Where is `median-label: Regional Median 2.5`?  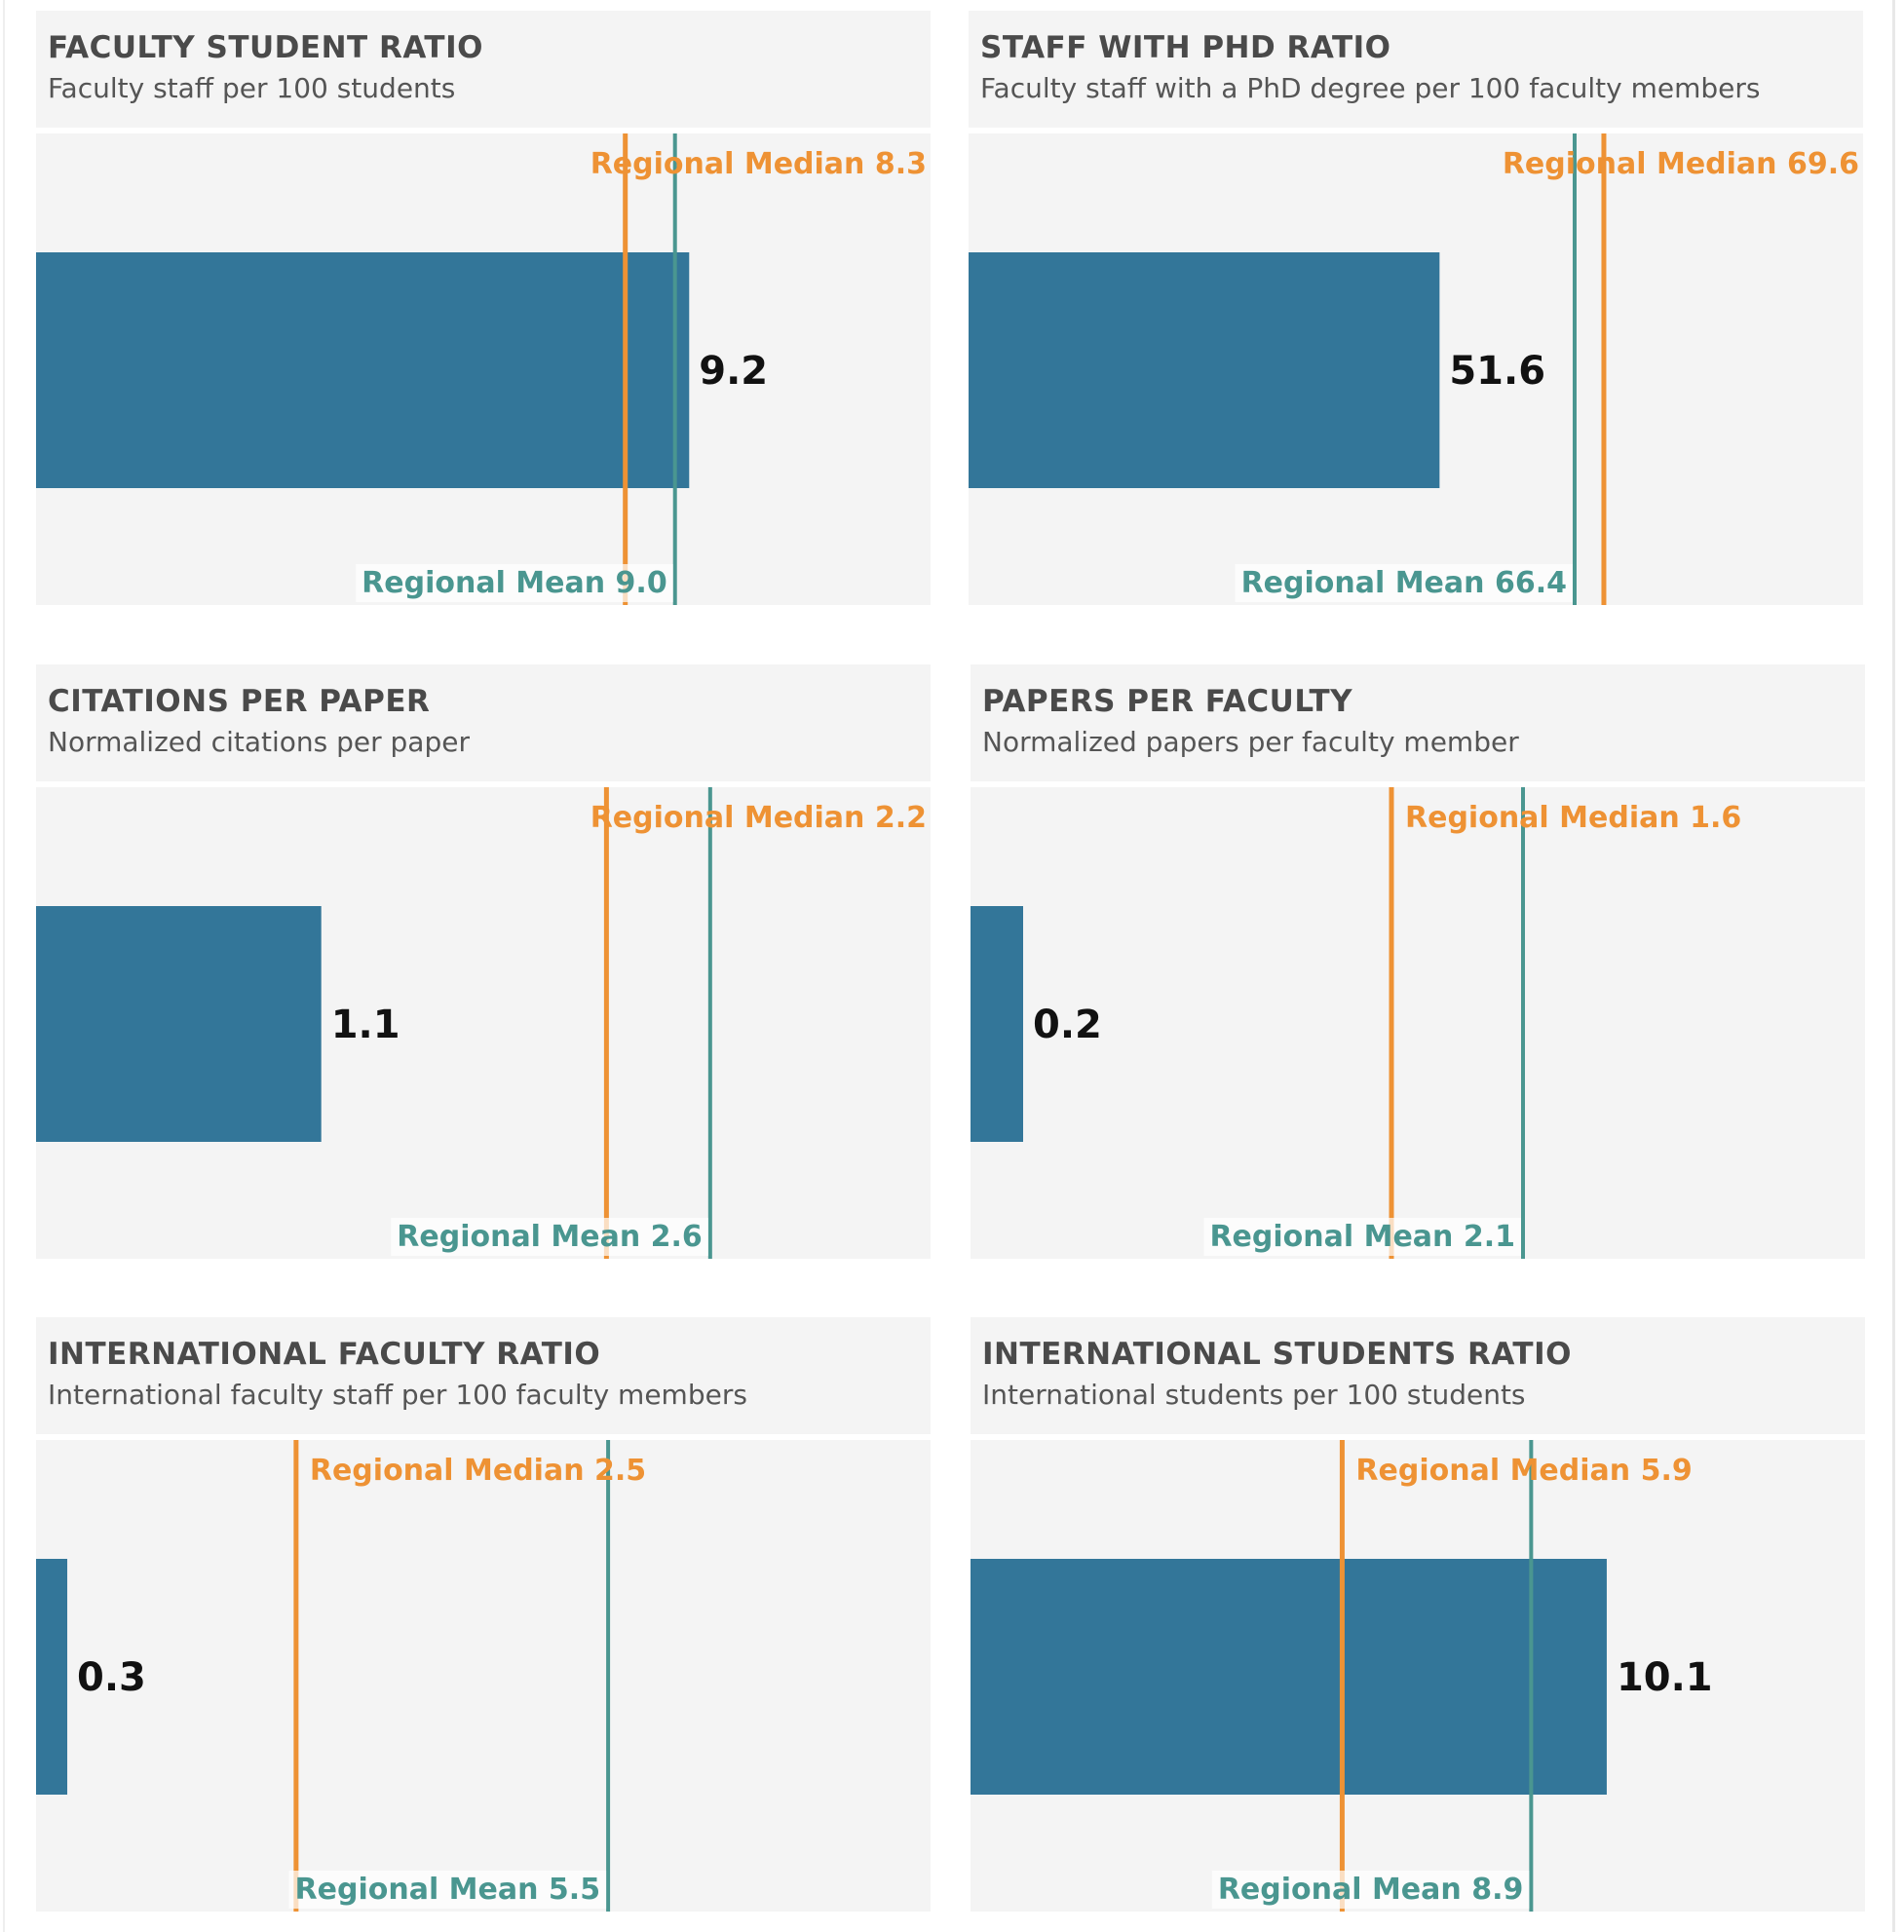
median-label: Regional Median 2.5 is located at coordinates (478, 1471).